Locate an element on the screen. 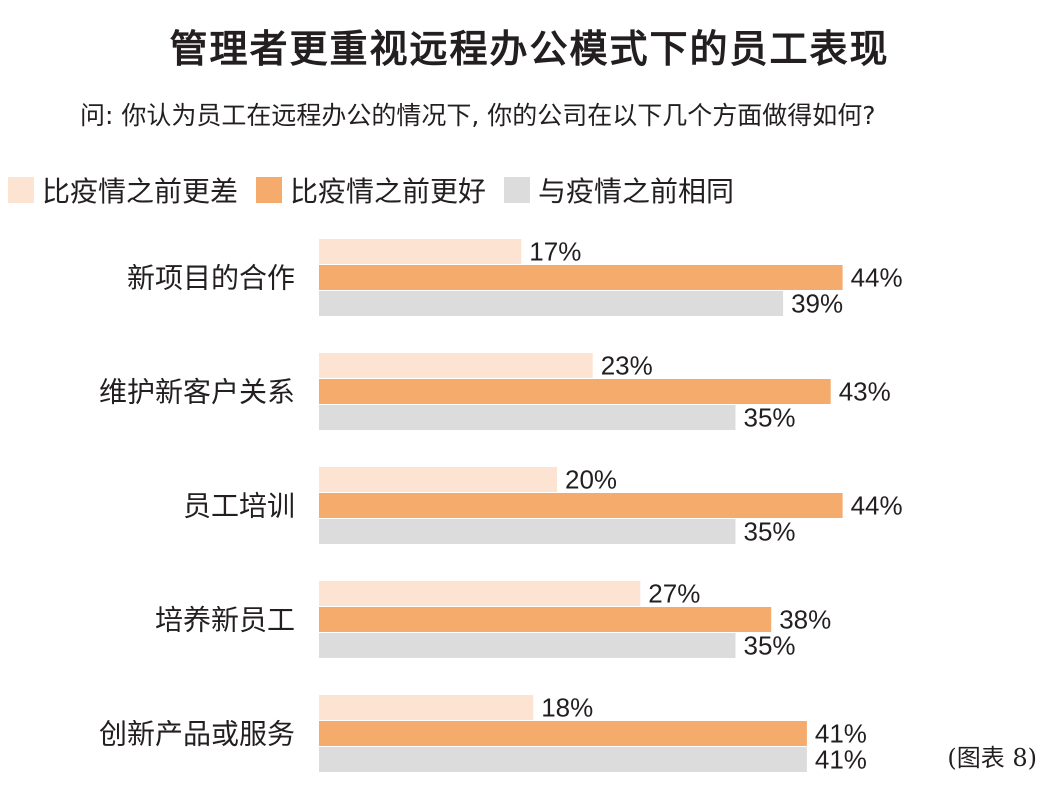 This screenshot has height=798, width=1059. value-label-worse: 23% is located at coordinates (627, 366).